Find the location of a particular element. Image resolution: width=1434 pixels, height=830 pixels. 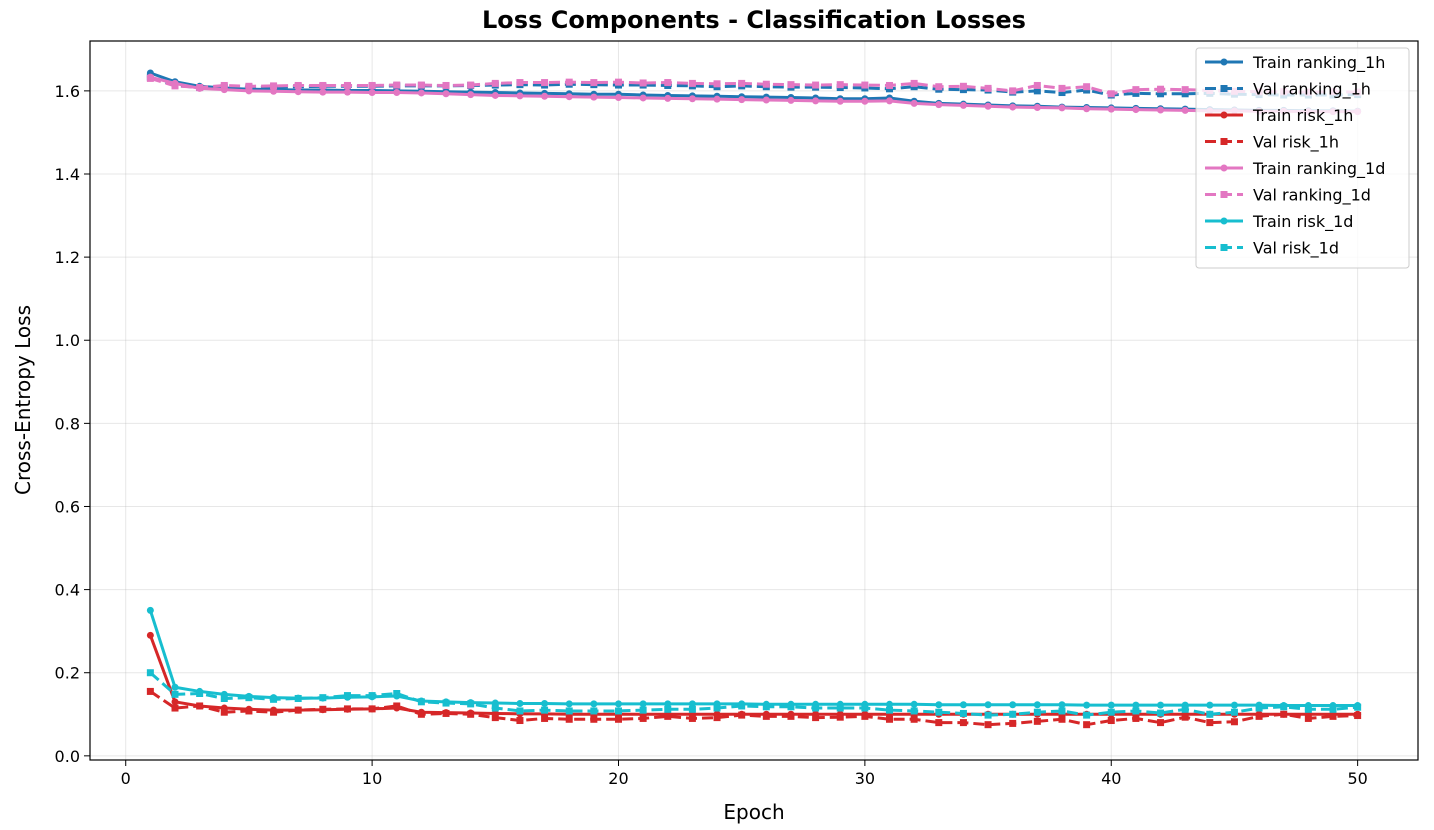

legend-item: Train ranking_1d is located at coordinates (1295, 169).